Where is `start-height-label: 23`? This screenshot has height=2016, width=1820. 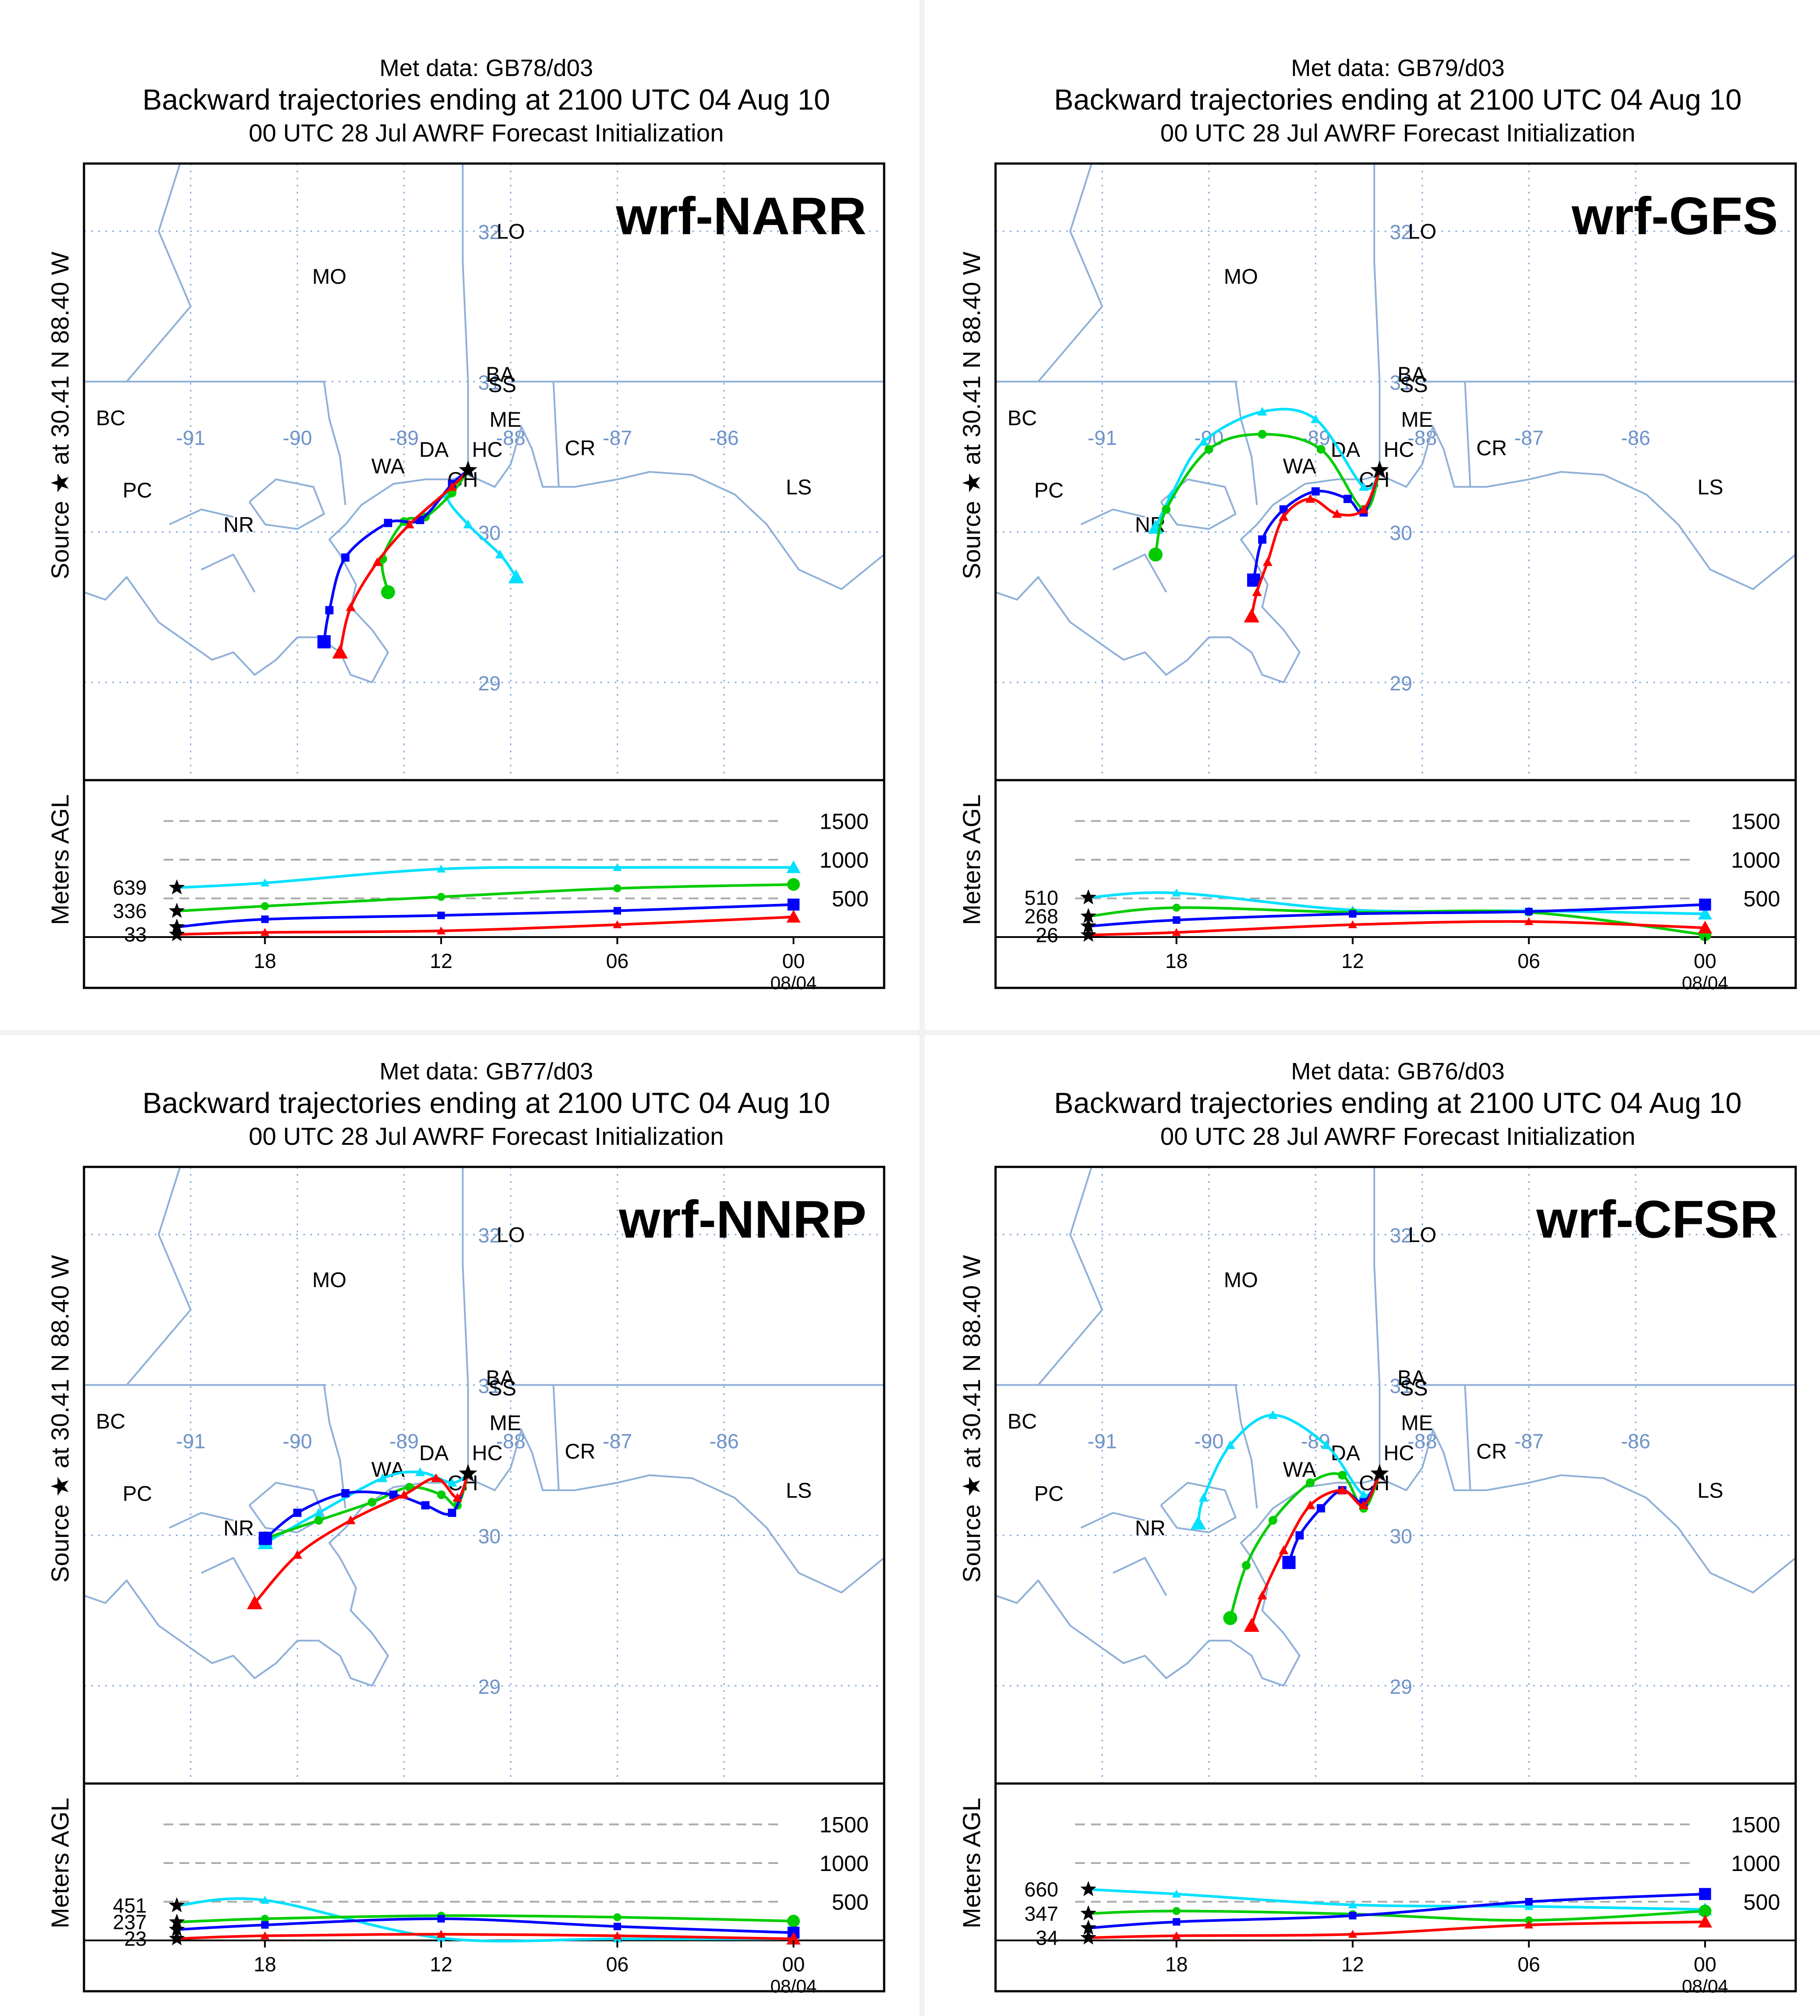
start-height-label: 23 is located at coordinates (135, 1938).